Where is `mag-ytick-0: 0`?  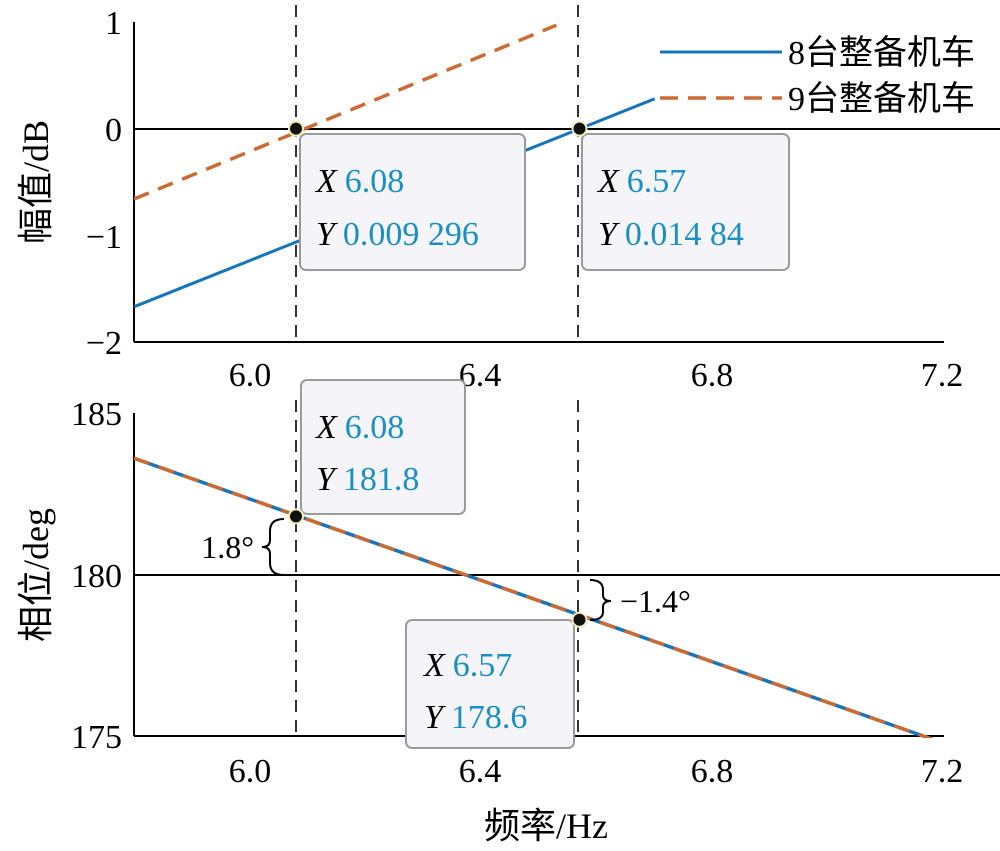
mag-ytick-0: 0 is located at coordinates (113, 130).